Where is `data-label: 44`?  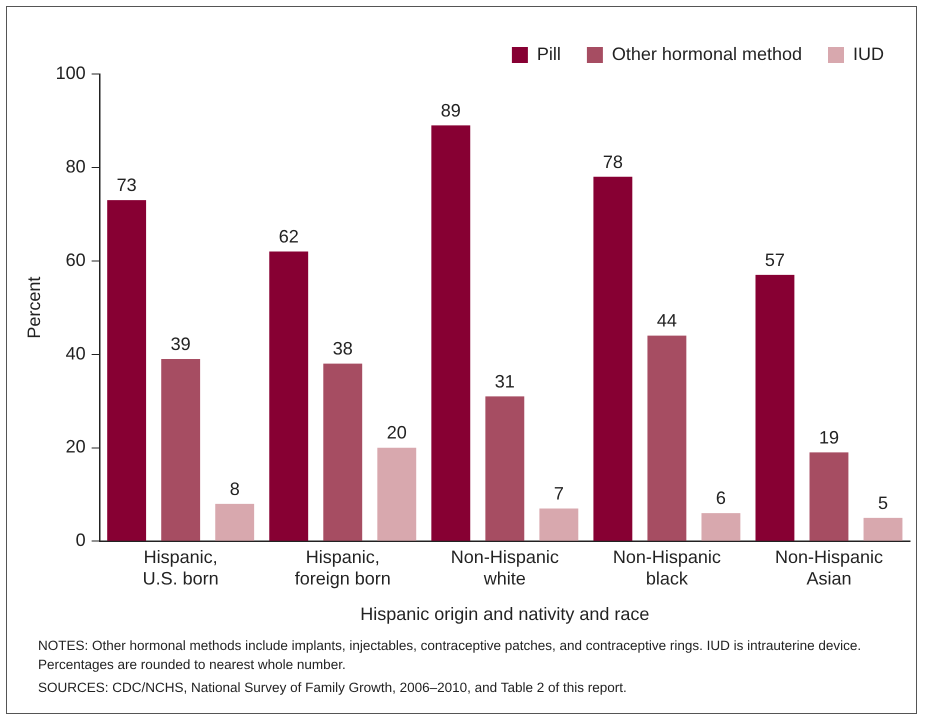 data-label: 44 is located at coordinates (666, 320).